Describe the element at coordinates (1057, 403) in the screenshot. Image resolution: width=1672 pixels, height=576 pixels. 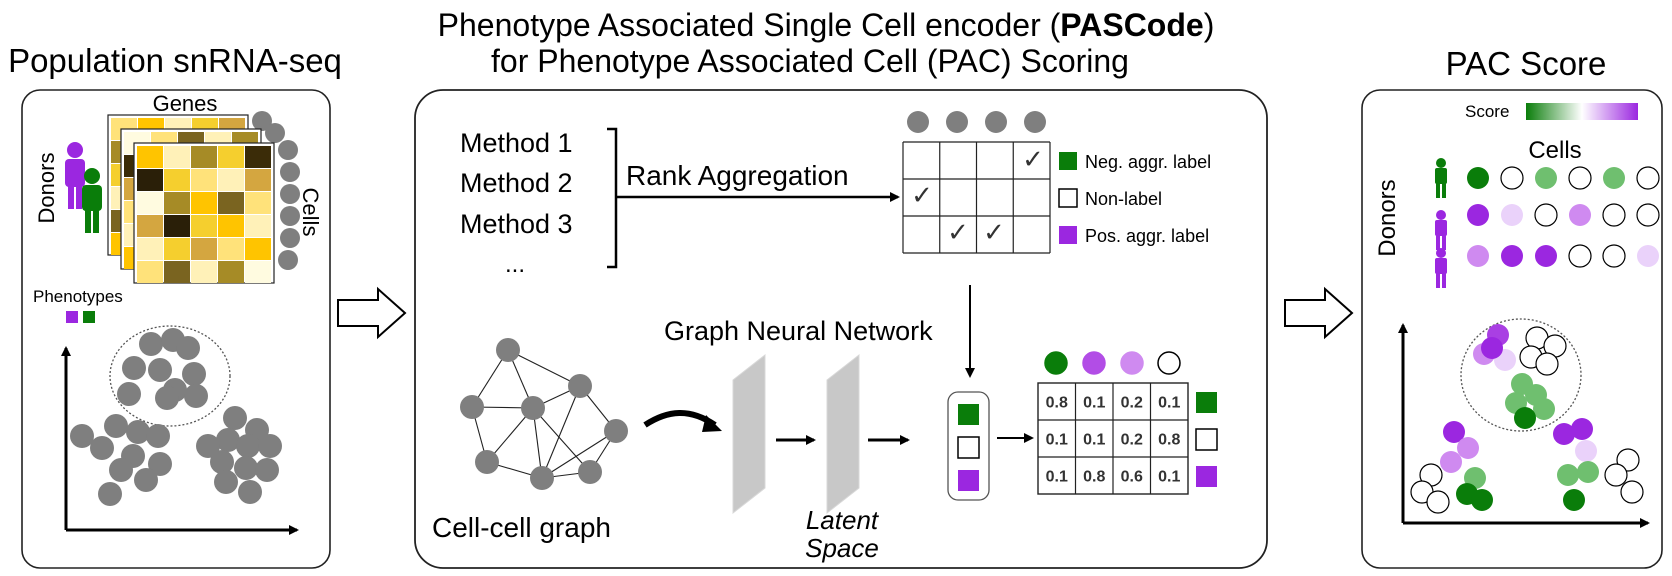
I see `prob-cell: 0.8` at that location.